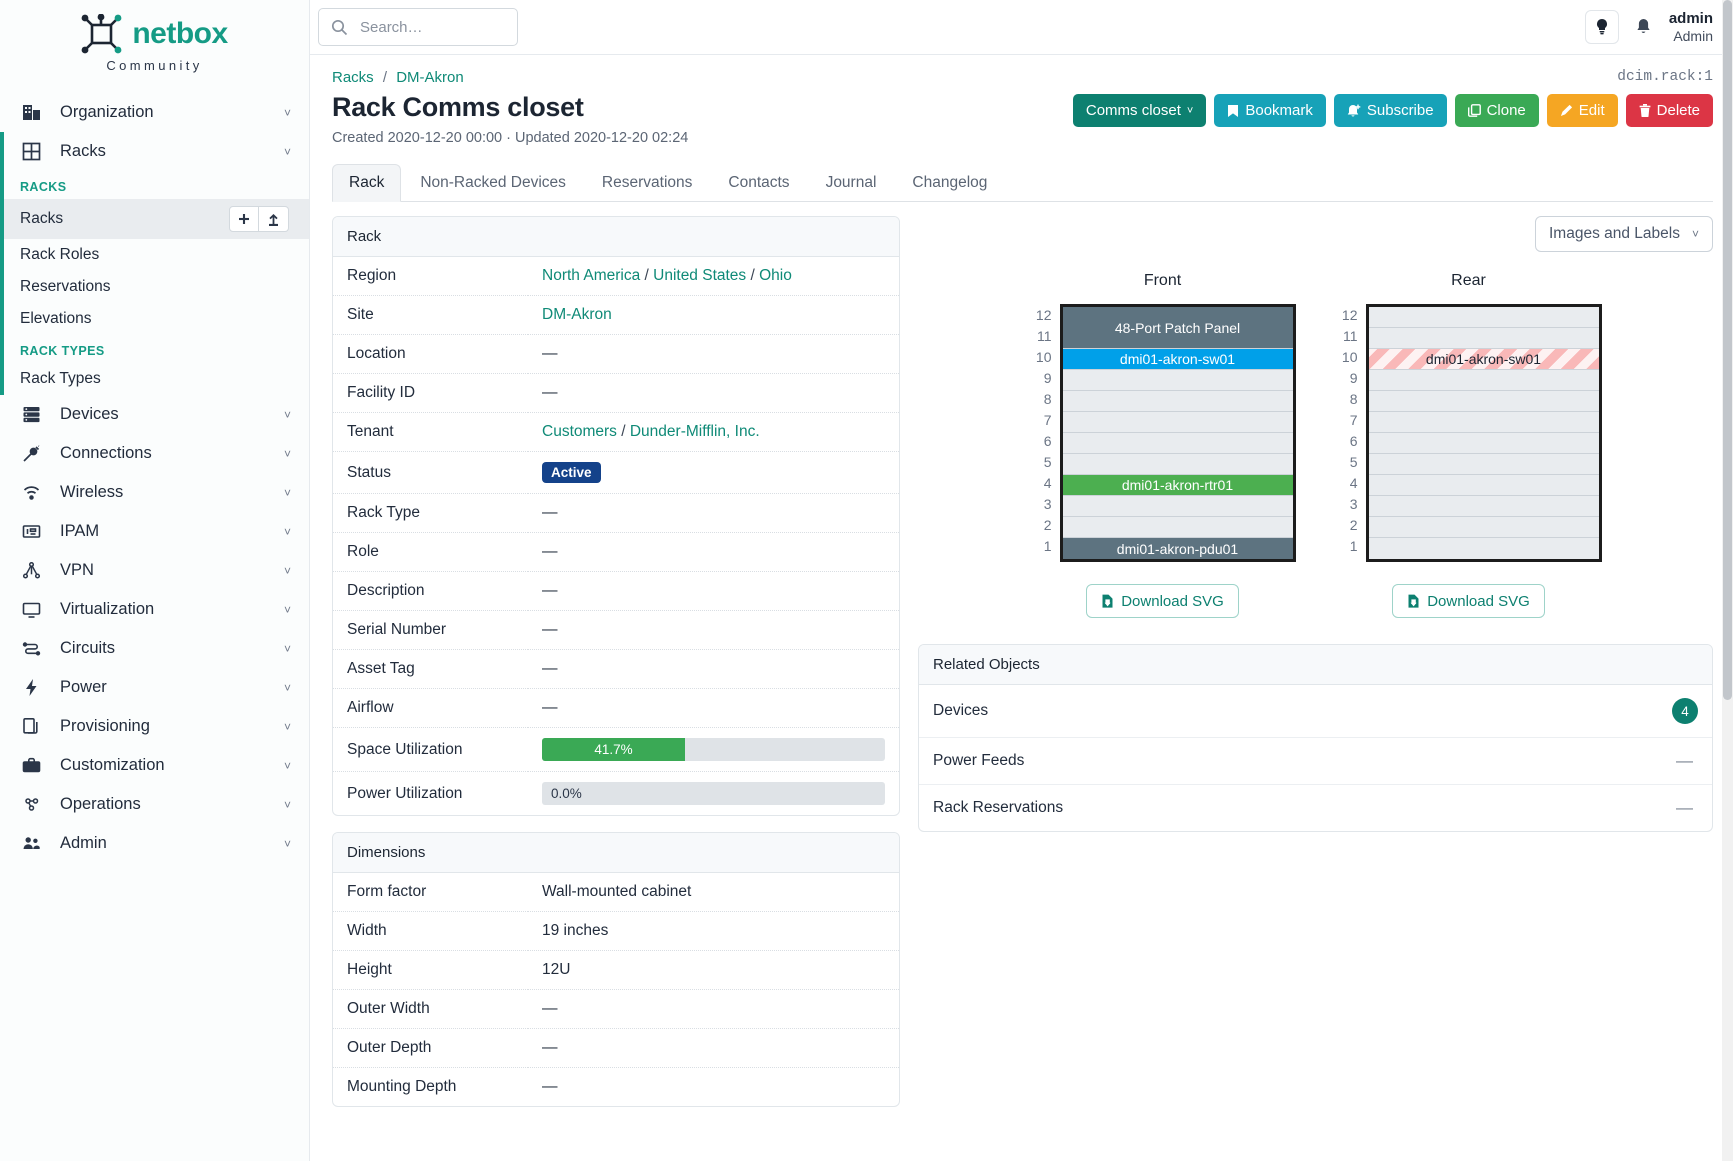 This screenshot has height=1161, width=1733. Describe the element at coordinates (1315, 761) in the screenshot. I see `related-row-power-feeds: Power Feeds —` at that location.